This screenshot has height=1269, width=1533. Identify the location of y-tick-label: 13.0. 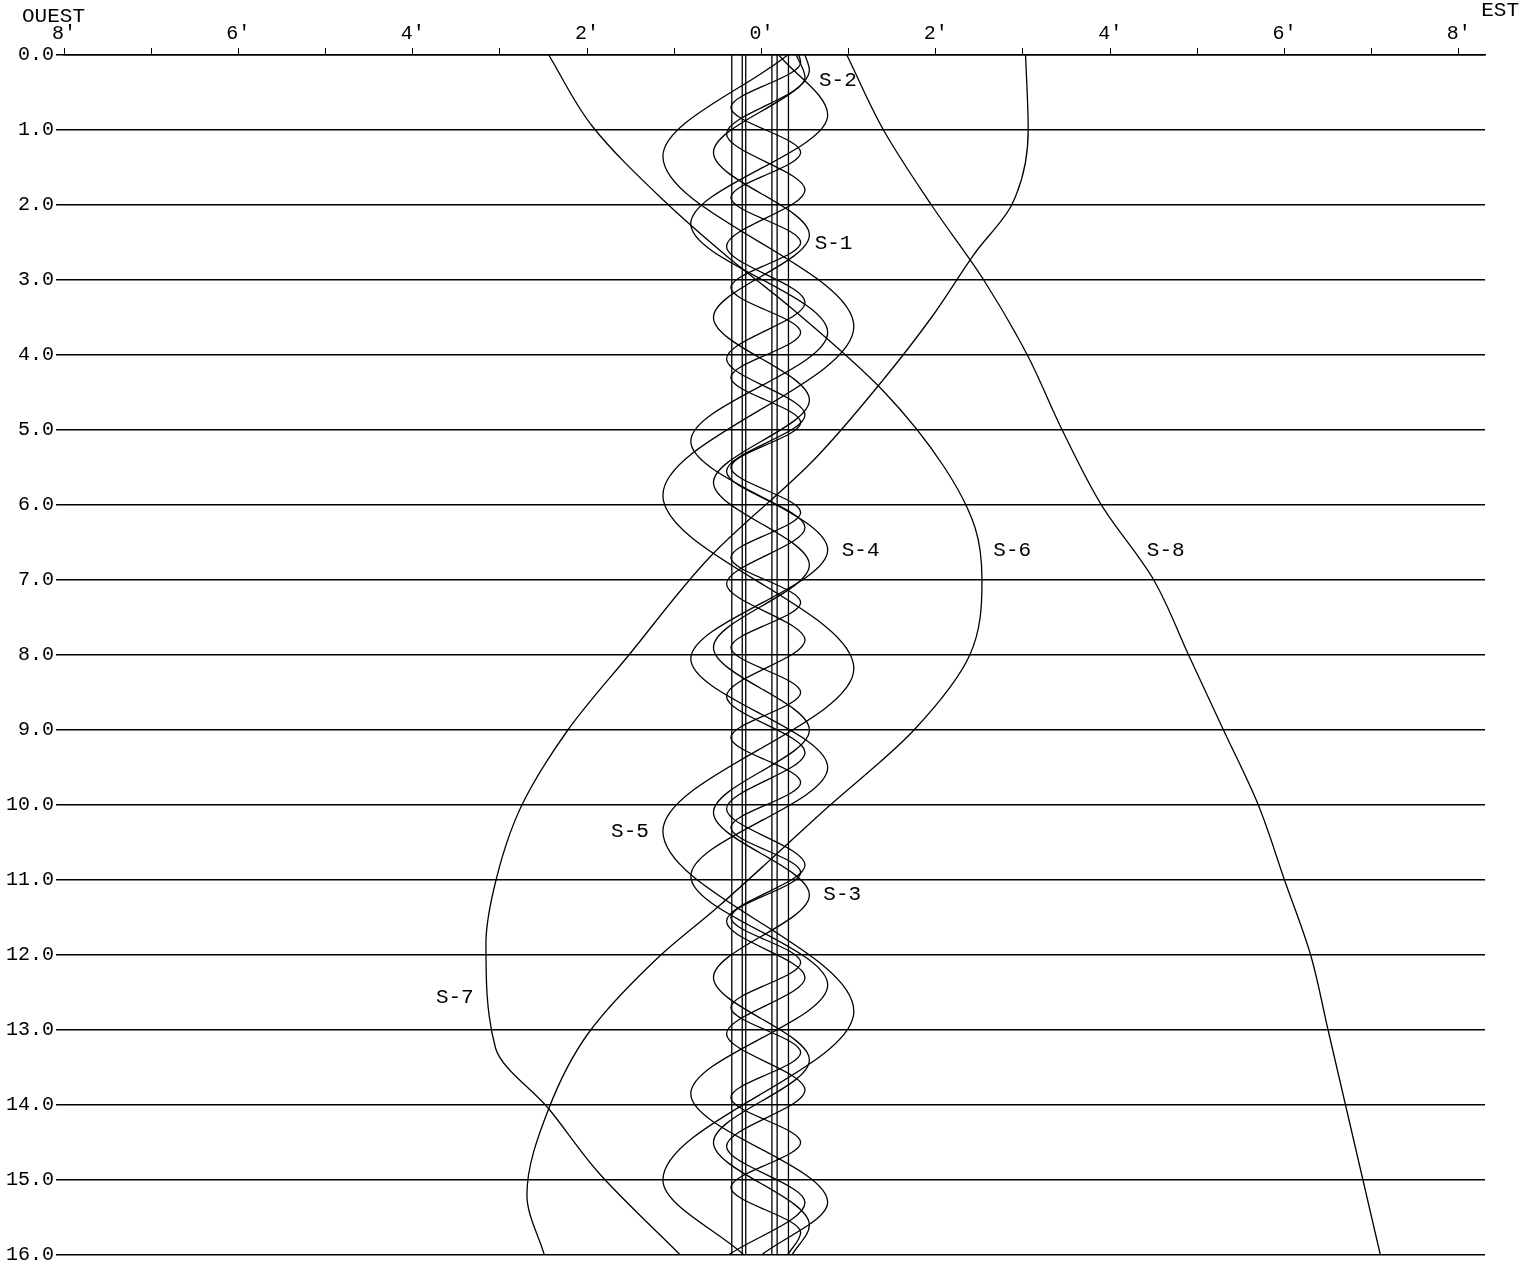
(30, 1030).